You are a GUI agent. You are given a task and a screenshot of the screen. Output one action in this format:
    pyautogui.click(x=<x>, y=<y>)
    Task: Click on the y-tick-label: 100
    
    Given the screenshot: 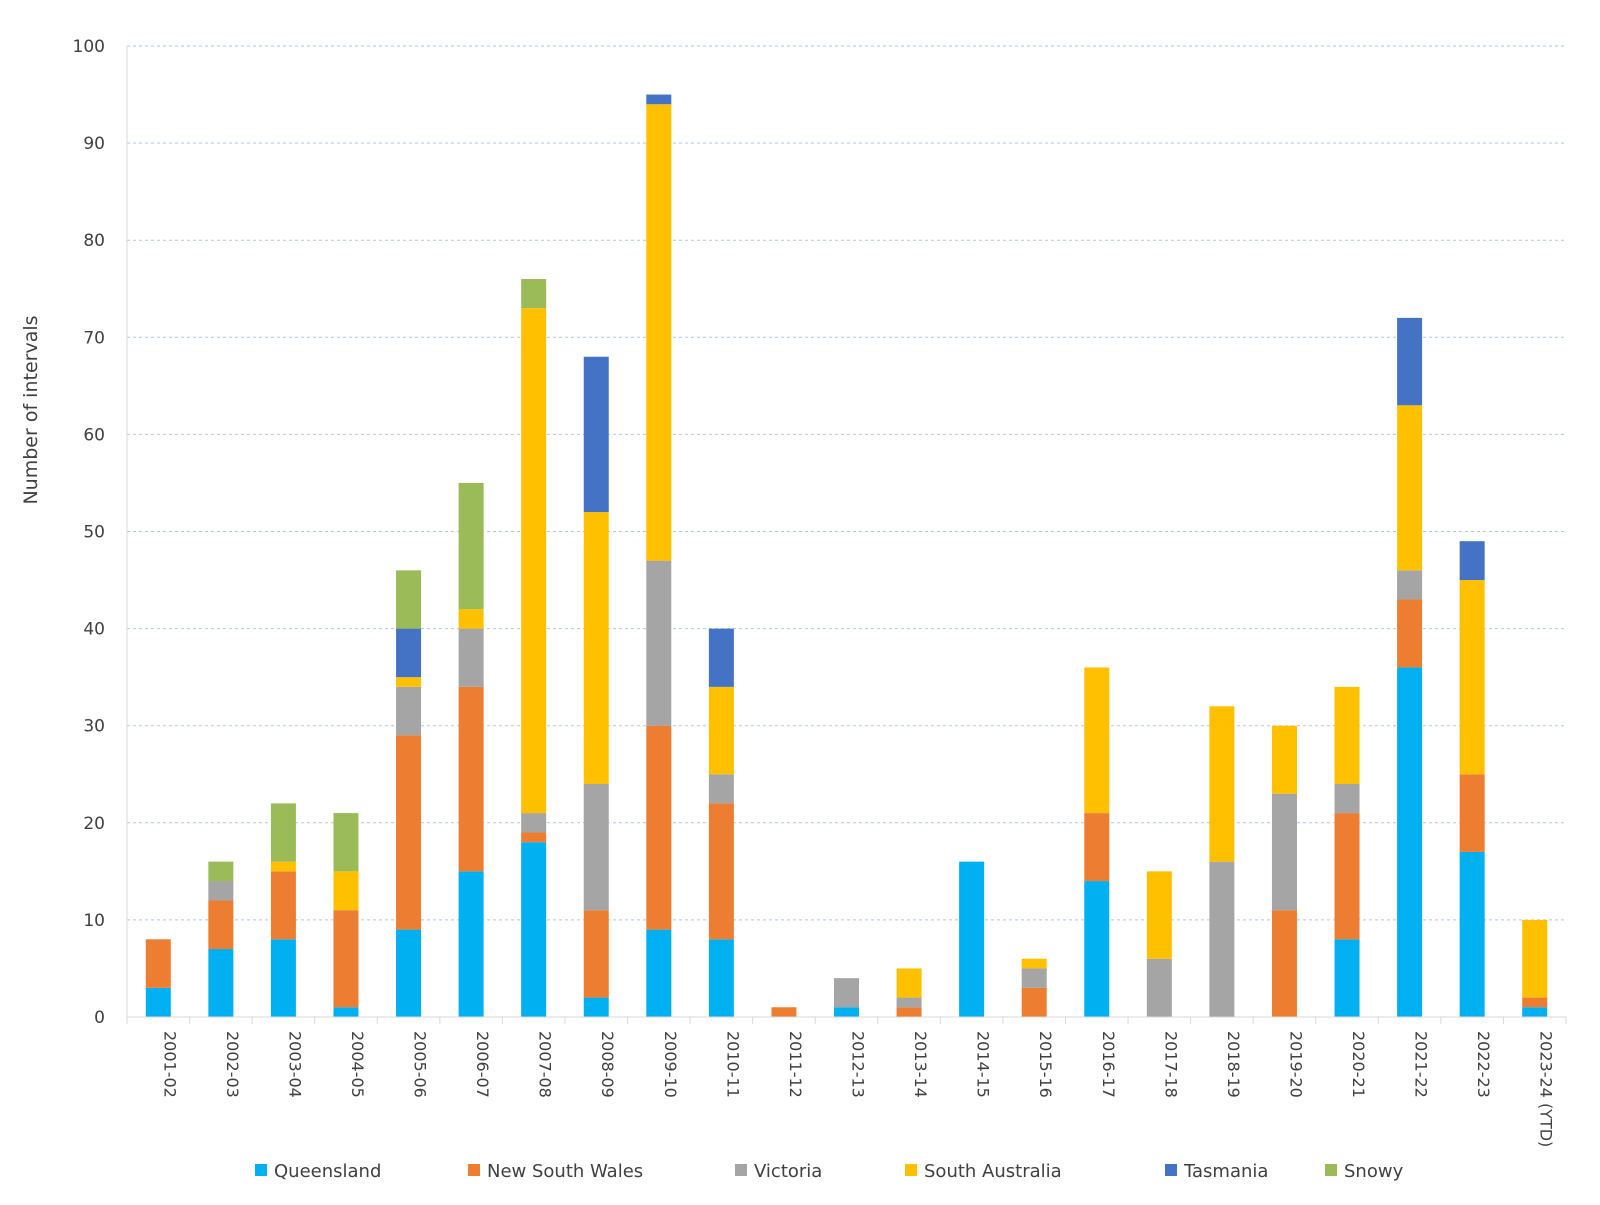 What is the action you would take?
    pyautogui.click(x=89, y=47)
    